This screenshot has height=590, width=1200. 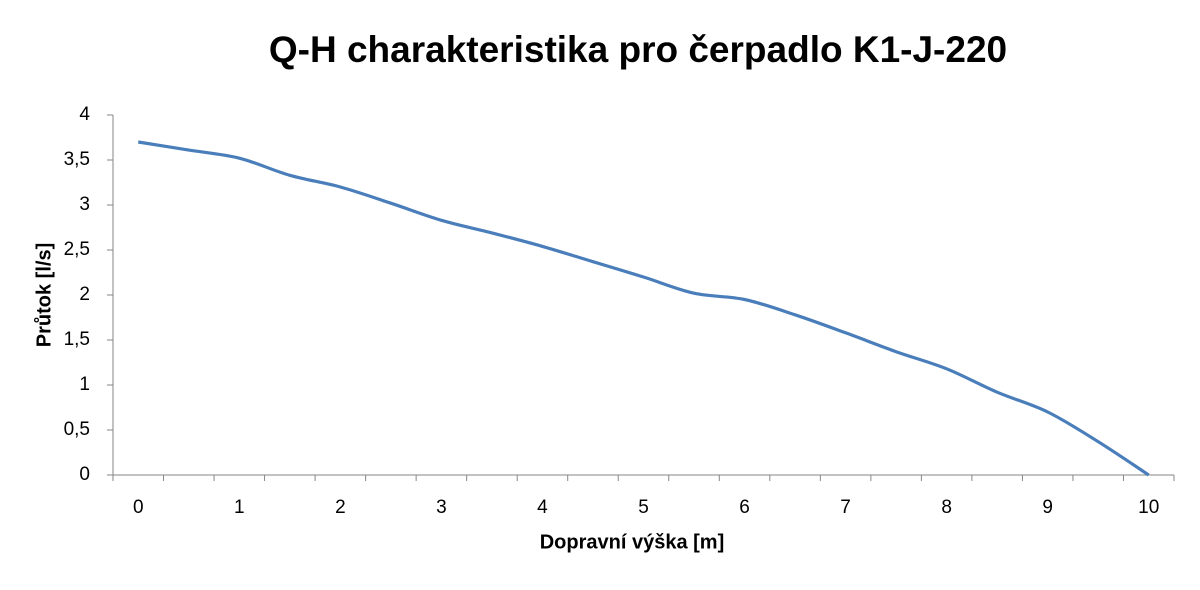 What do you see at coordinates (84, 474) in the screenshot?
I see `y-tick-label: 0` at bounding box center [84, 474].